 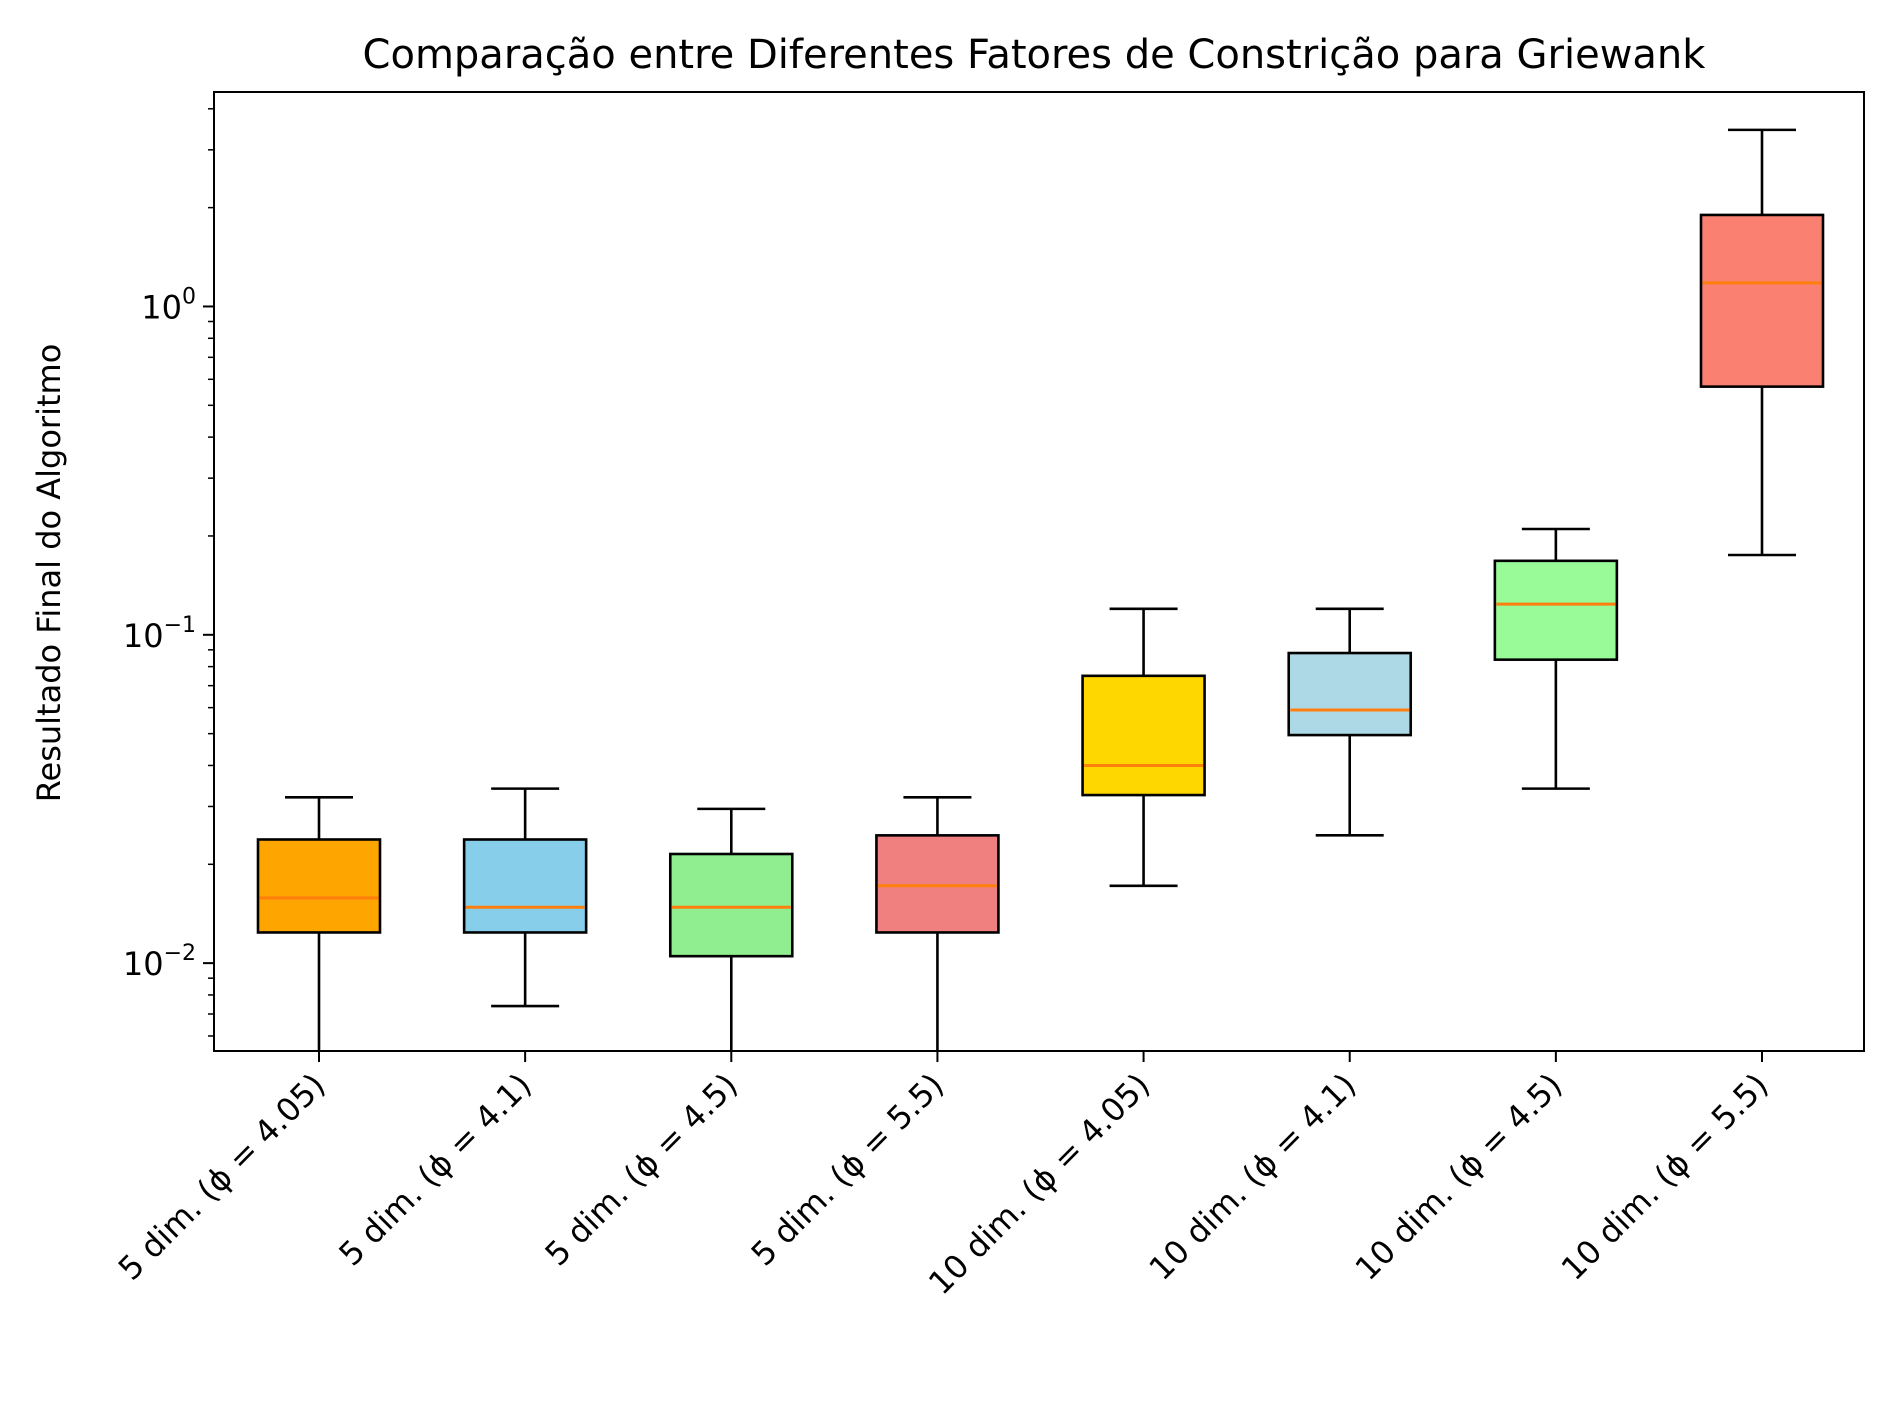 I want to click on x-tick-label: 10 dim. (ϕ = 4.5), so click(x=1459, y=1177).